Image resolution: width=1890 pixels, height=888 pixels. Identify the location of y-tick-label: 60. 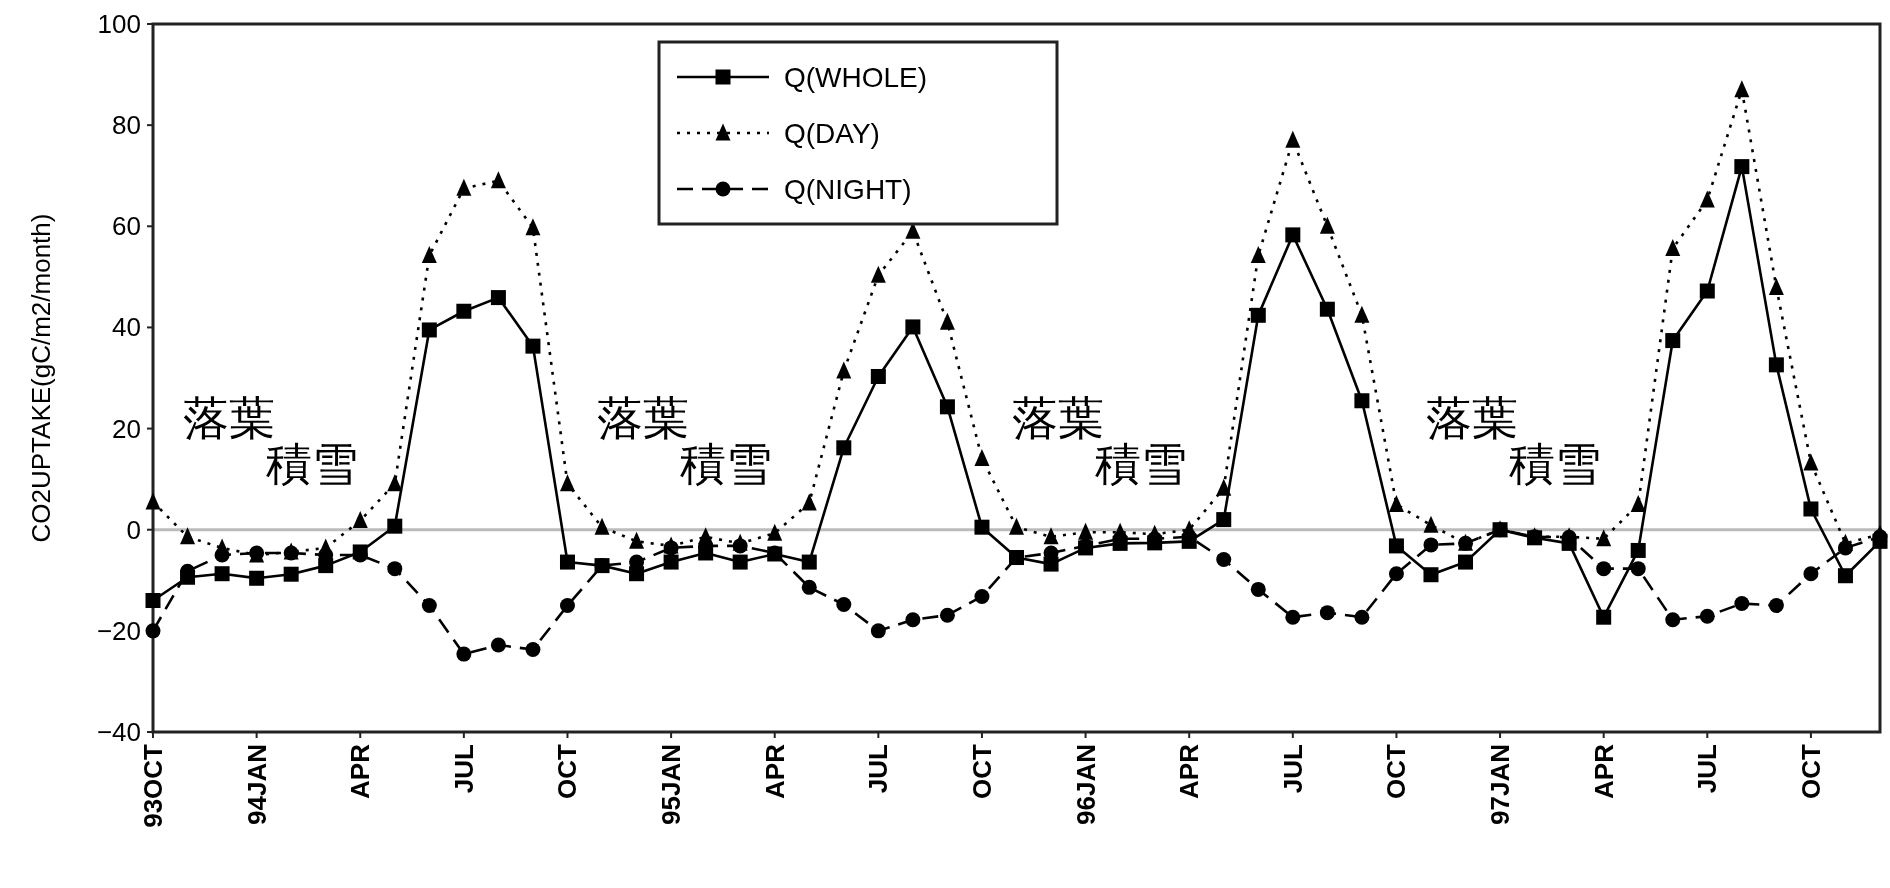
(126, 226).